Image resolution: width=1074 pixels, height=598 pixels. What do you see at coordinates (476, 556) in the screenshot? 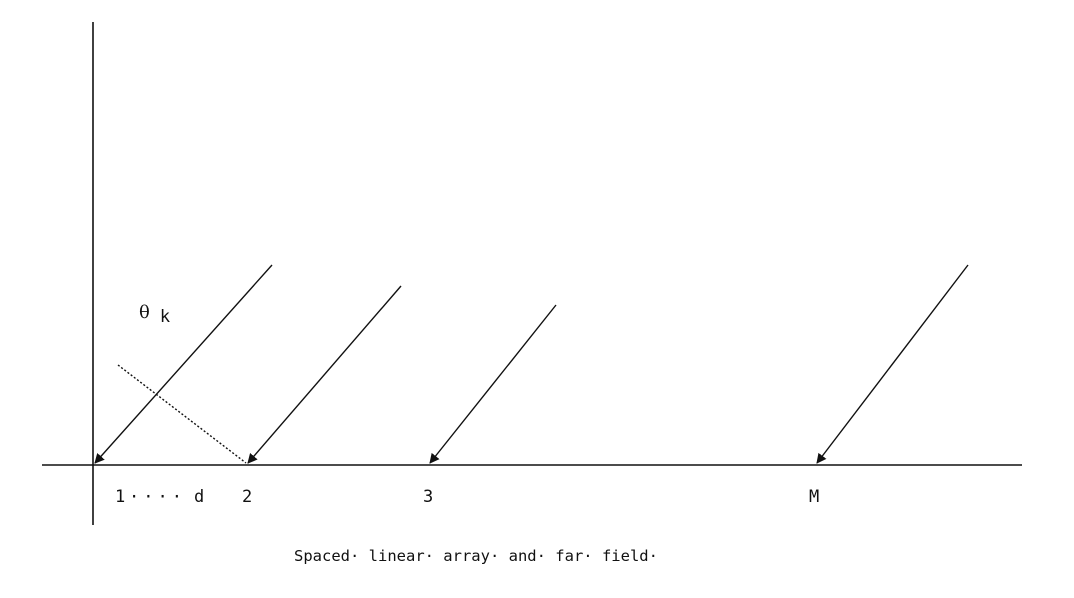
I see `figure-caption: Spaced· linear· array· and· far· field·` at bounding box center [476, 556].